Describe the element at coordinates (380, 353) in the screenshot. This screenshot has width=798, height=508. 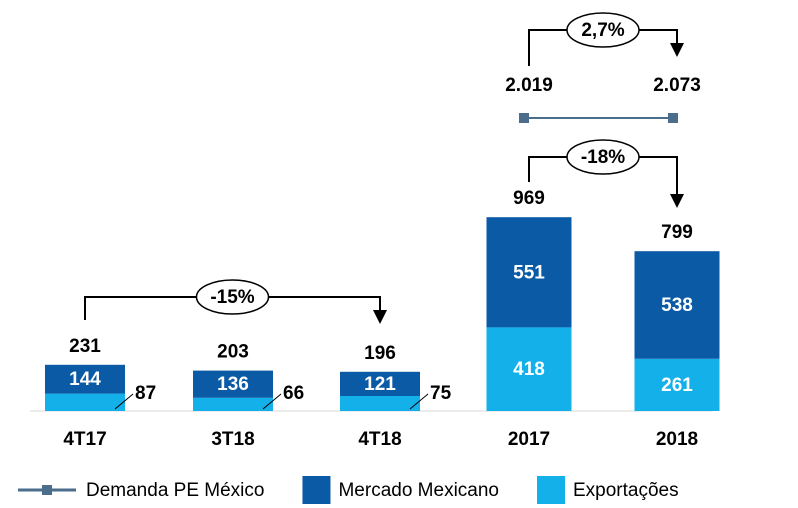
I see `total-label: 196` at that location.